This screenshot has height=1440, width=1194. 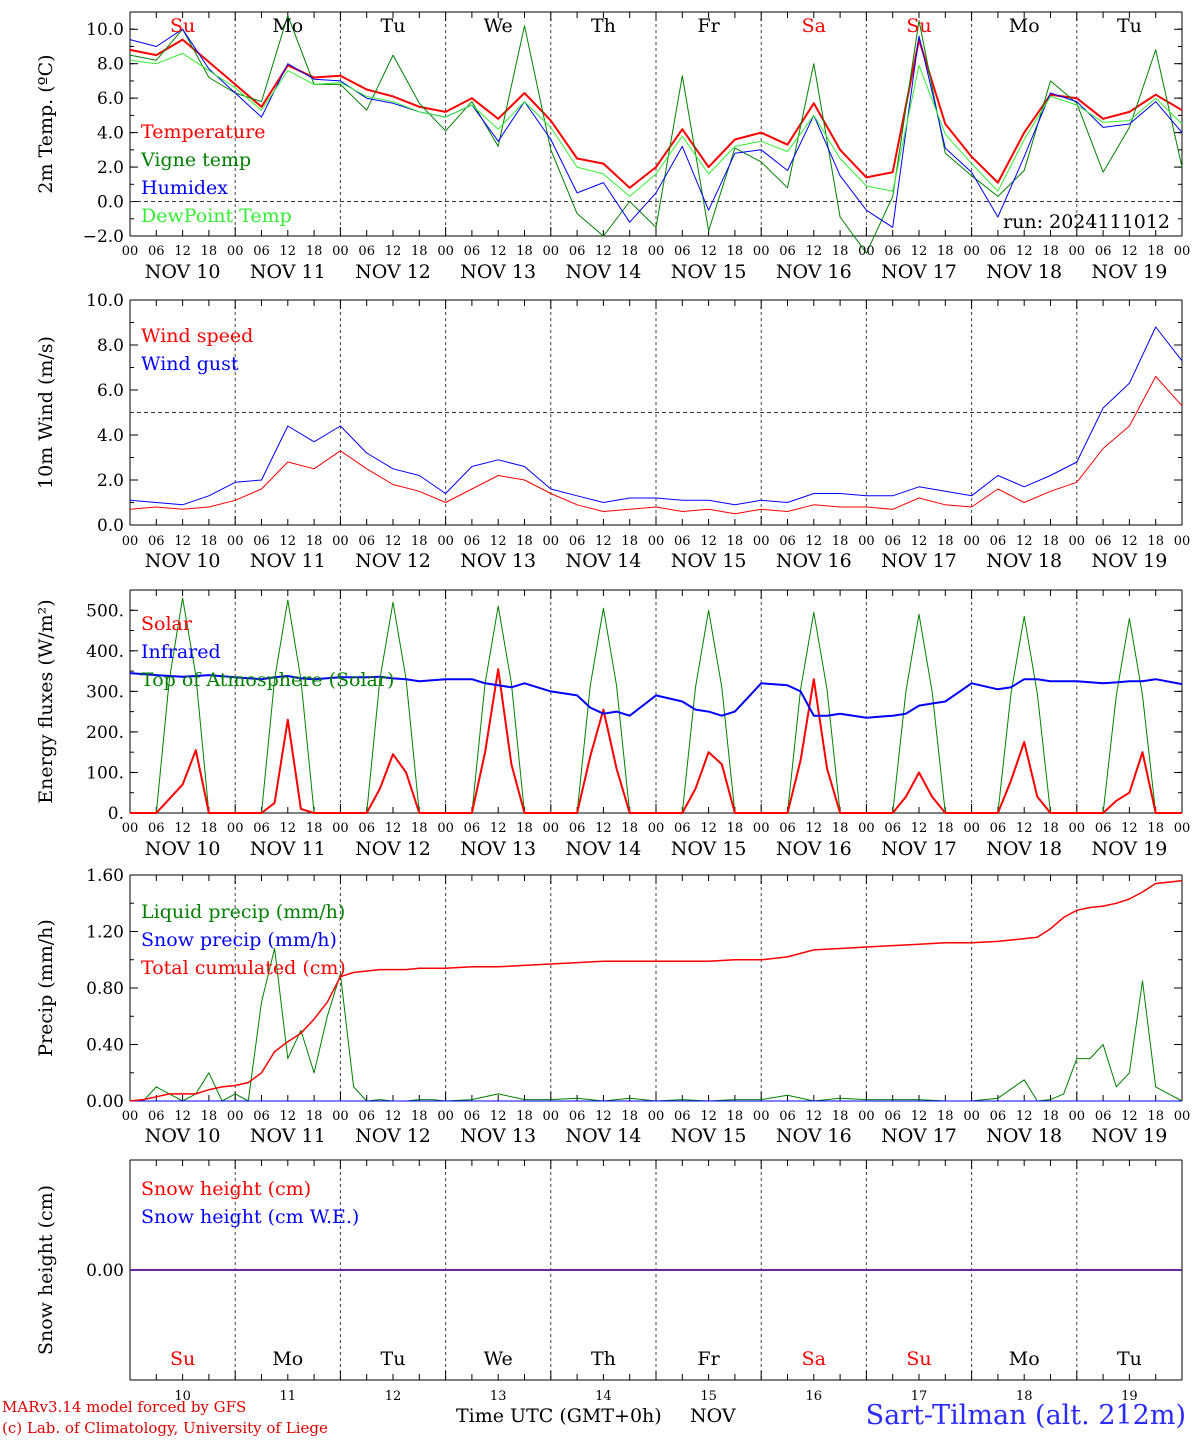 What do you see at coordinates (116, 814) in the screenshot?
I see `y-tick-label: 0.` at bounding box center [116, 814].